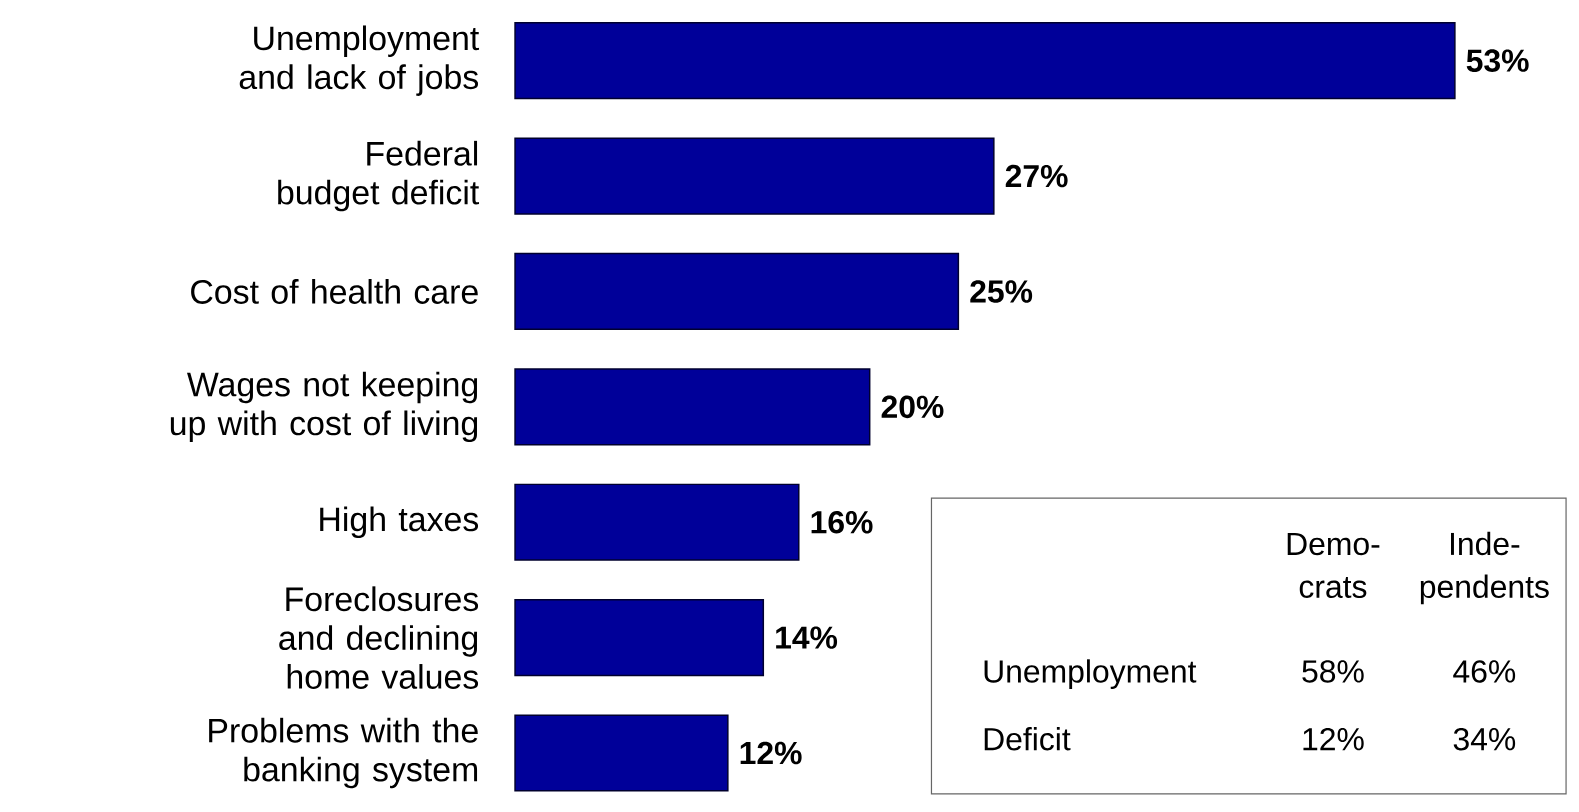 This screenshot has height=812, width=1579. What do you see at coordinates (1484, 671) in the screenshot?
I see `annotation: 46%` at bounding box center [1484, 671].